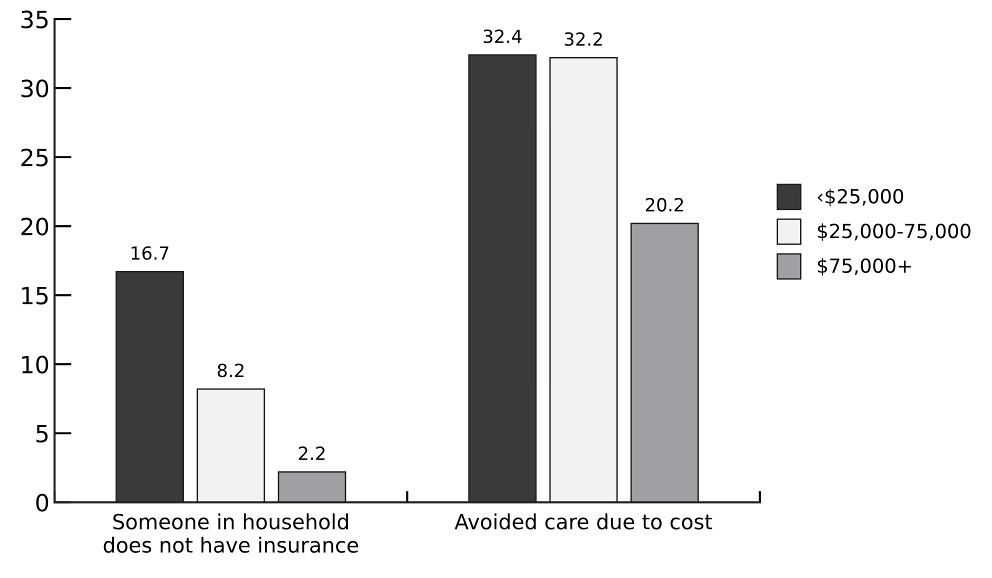 The width and height of the screenshot is (992, 578). What do you see at coordinates (34, 19) in the screenshot?
I see `y-tick-label: 35` at bounding box center [34, 19].